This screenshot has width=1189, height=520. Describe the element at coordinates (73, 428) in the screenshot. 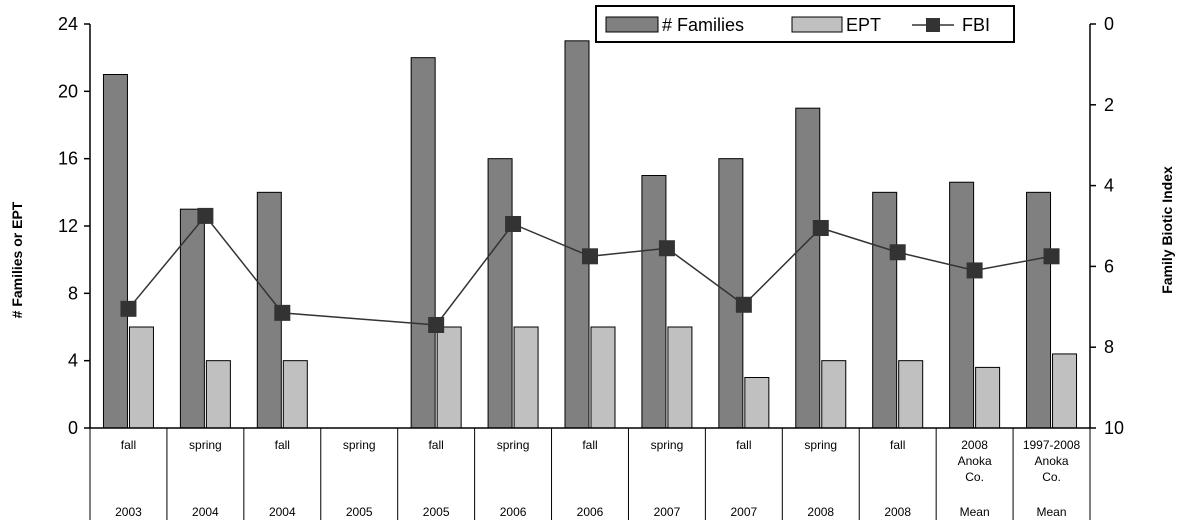

I see `y-tick-label-left: 0` at that location.